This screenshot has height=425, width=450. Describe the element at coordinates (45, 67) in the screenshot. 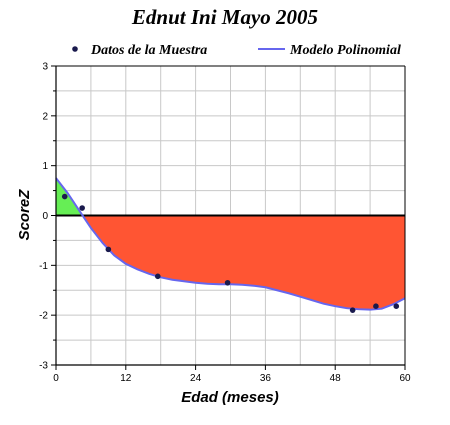

I see `y-tick-label: 3` at that location.